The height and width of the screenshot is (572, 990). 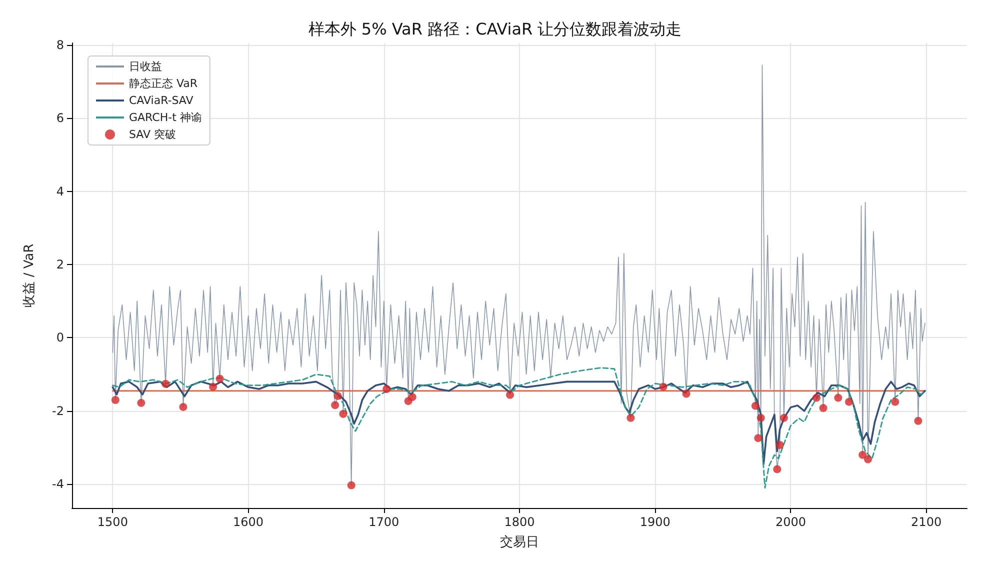 I want to click on y-tick-label: 0, so click(x=60, y=337).